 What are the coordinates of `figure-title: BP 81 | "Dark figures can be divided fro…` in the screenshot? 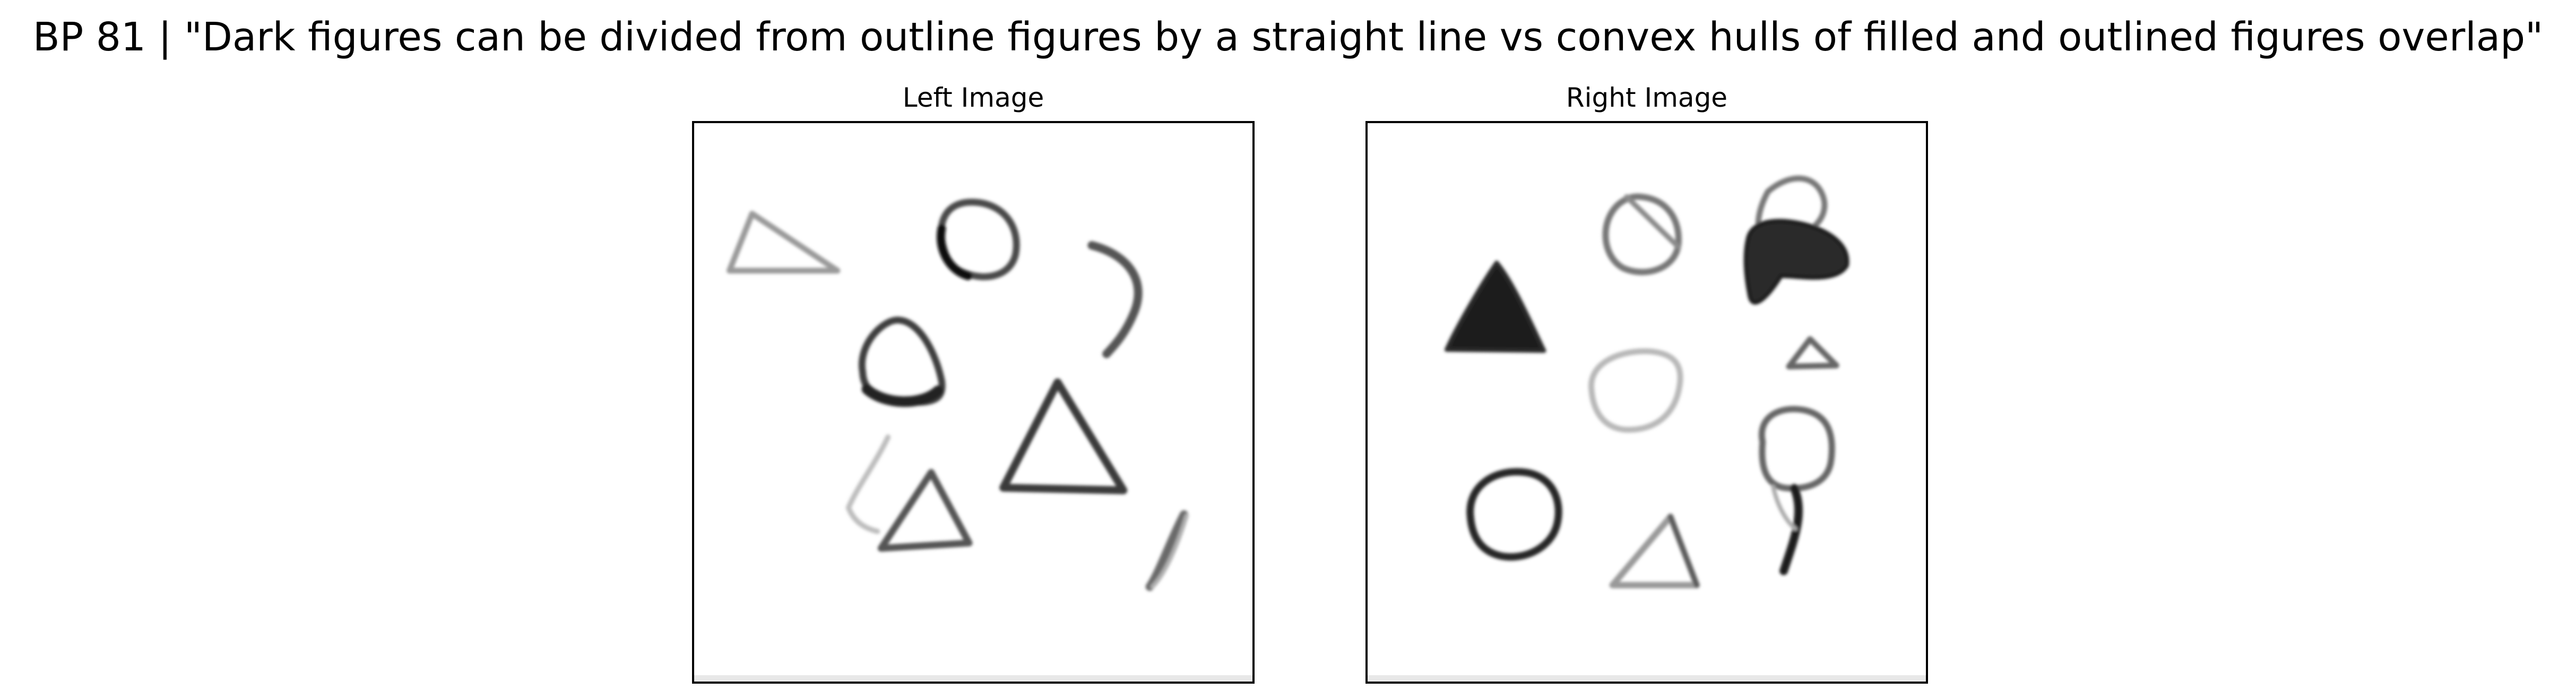 It's located at (1288, 37).